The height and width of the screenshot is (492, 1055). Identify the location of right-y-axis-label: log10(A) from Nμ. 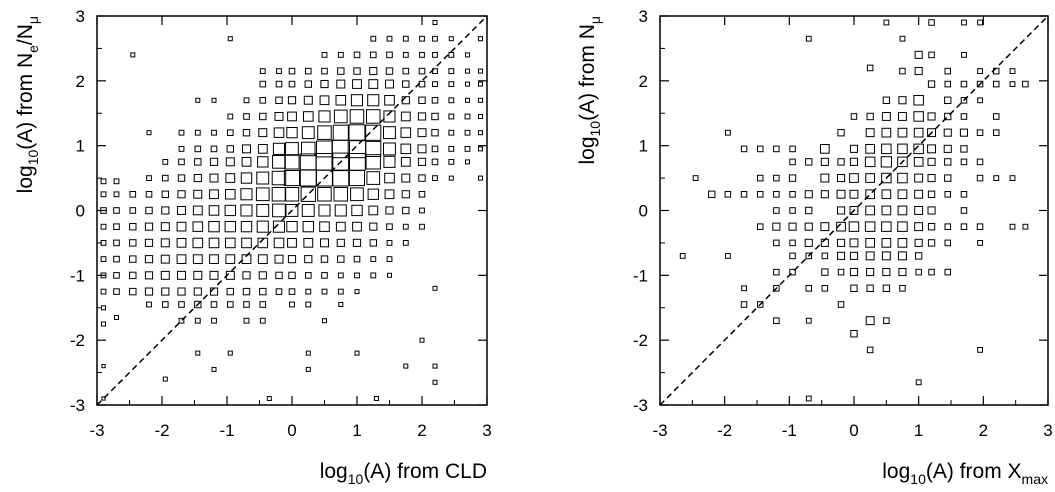
(589, 90).